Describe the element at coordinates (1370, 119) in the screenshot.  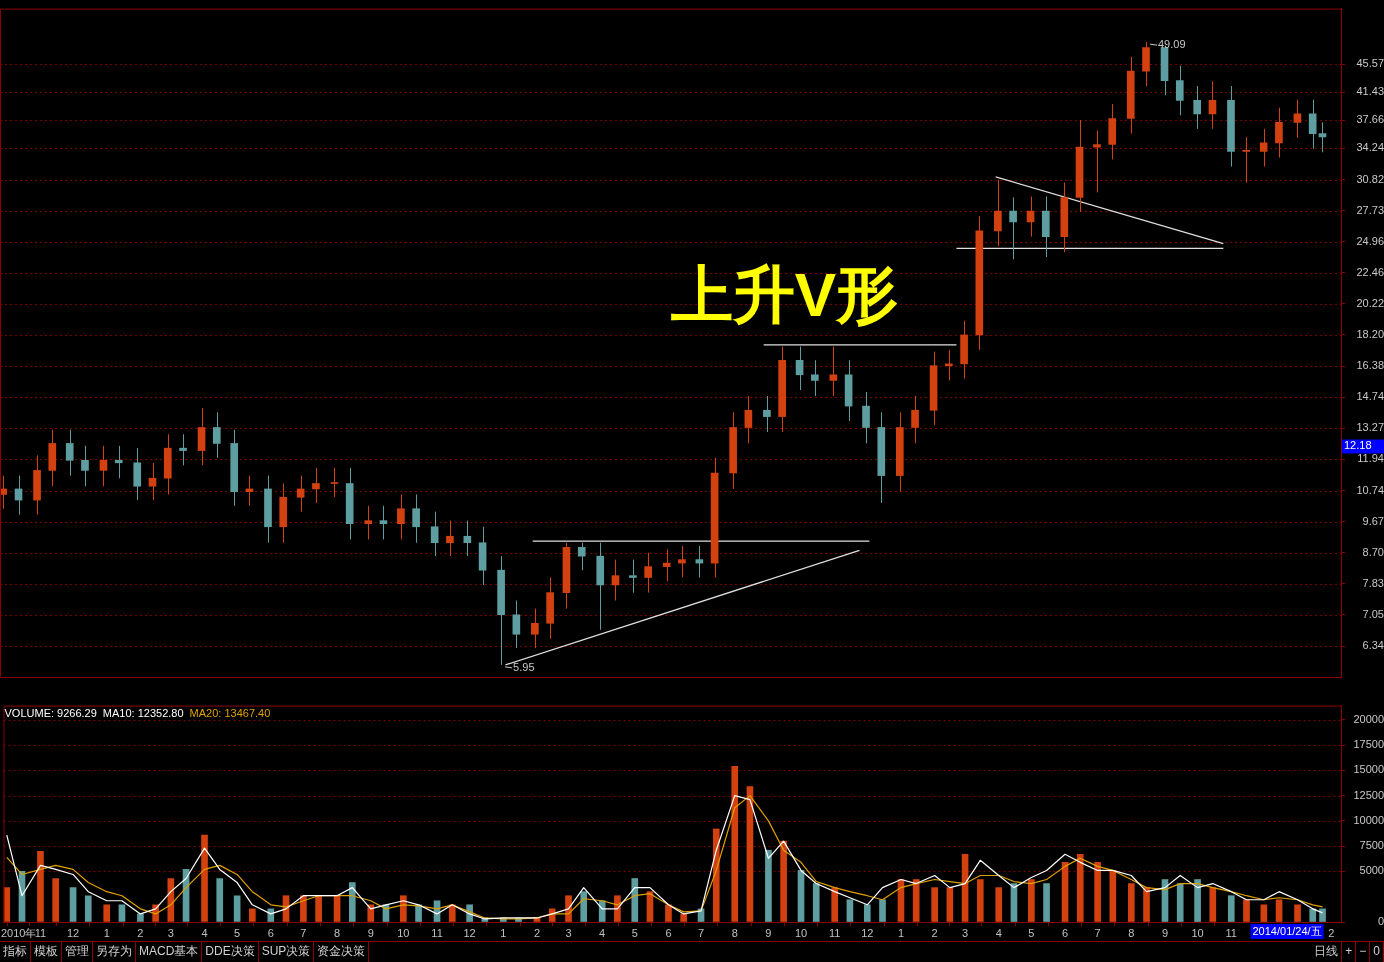
I see `y-tick-label: 37.66` at that location.